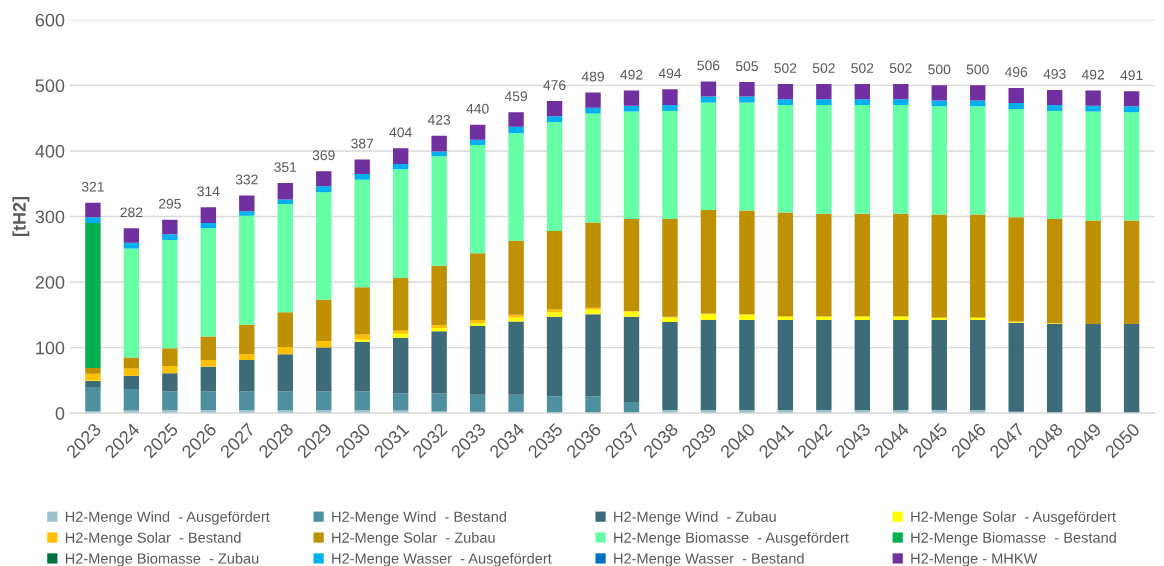 This screenshot has height=566, width=1164. Describe the element at coordinates (695, 518) in the screenshot. I see `legend-label: H2-Menge Wind - Zubau` at that location.